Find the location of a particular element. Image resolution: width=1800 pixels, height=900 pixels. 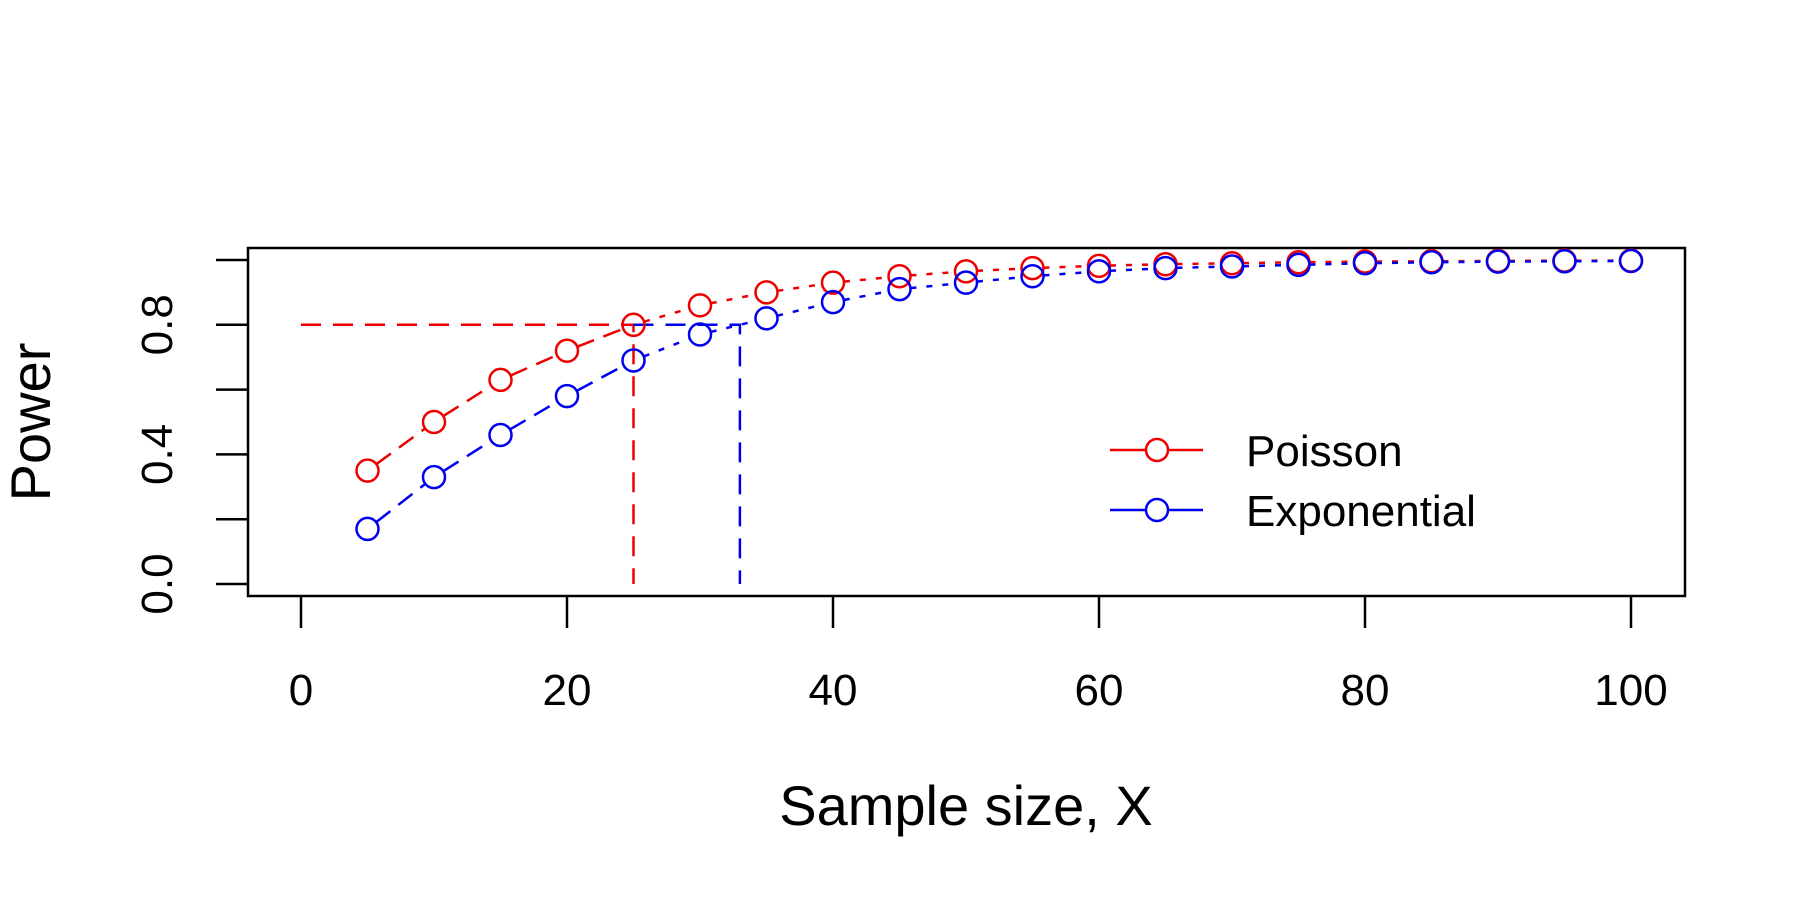

legend-label-poisson: Poisson is located at coordinates (1324, 451).